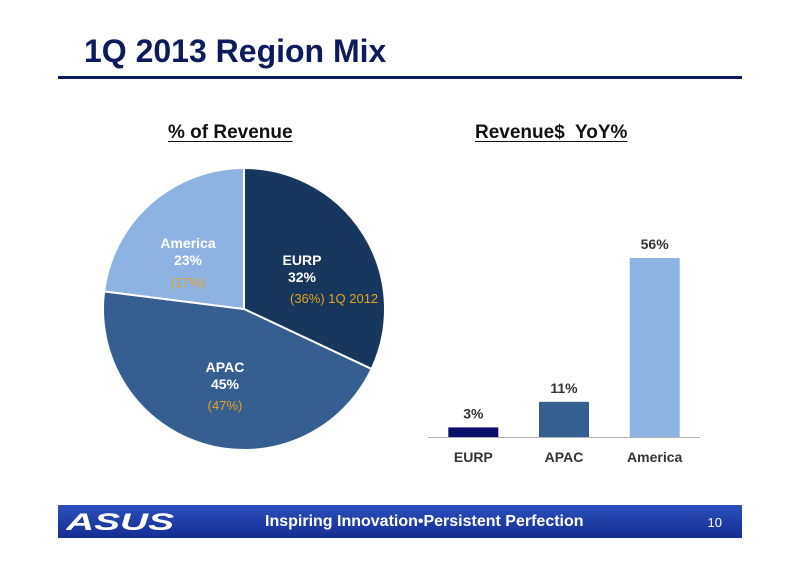 The width and height of the screenshot is (800, 566). I want to click on pie-slice-eurp, so click(314, 268).